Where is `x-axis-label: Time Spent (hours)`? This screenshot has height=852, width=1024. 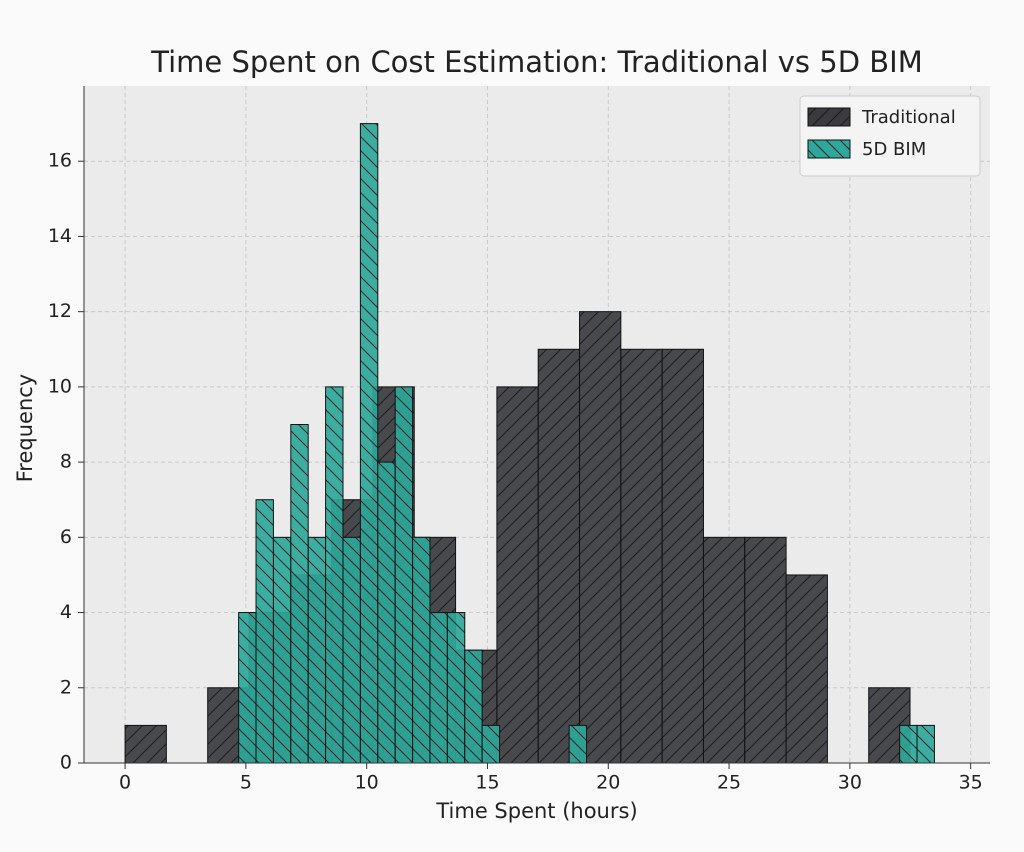 x-axis-label: Time Spent (hours) is located at coordinates (536, 811).